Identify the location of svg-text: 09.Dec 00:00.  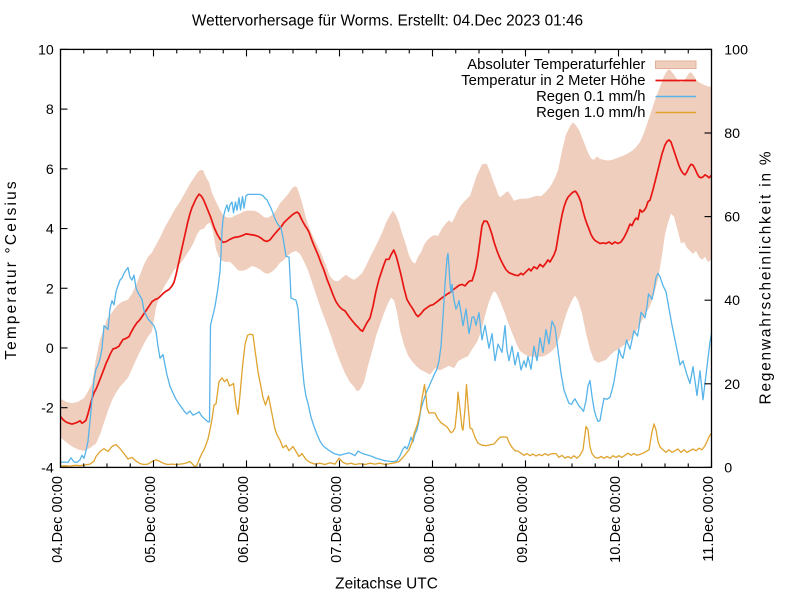
(523, 519).